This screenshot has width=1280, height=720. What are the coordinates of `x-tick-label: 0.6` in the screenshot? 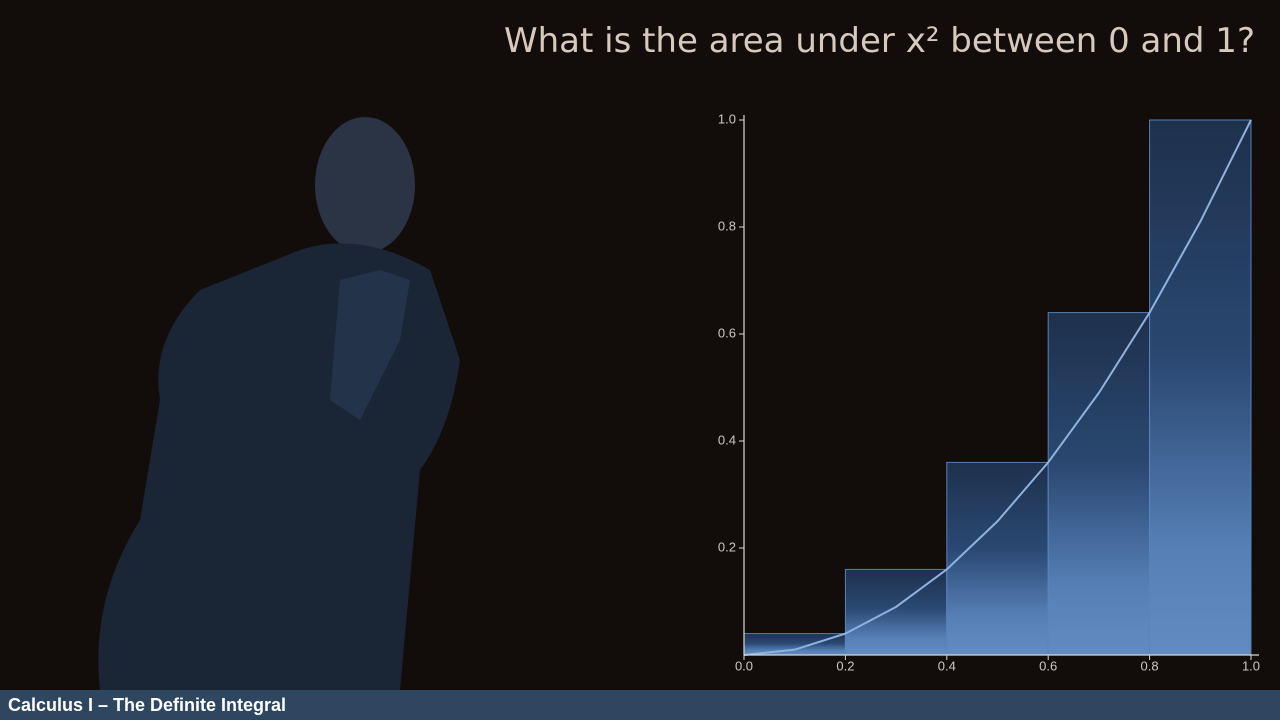 It's located at (1048, 665).